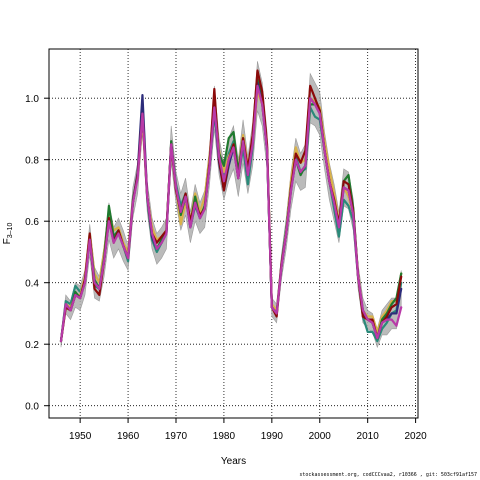  I want to click on y-tick-label: 0.0, so click(32, 407).